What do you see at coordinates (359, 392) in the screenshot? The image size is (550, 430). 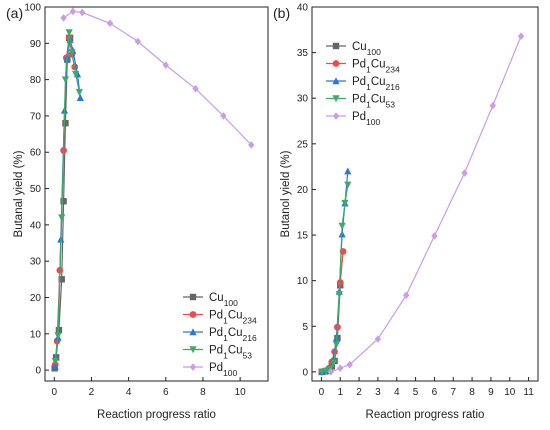 I see `x-tick-label: 2` at bounding box center [359, 392].